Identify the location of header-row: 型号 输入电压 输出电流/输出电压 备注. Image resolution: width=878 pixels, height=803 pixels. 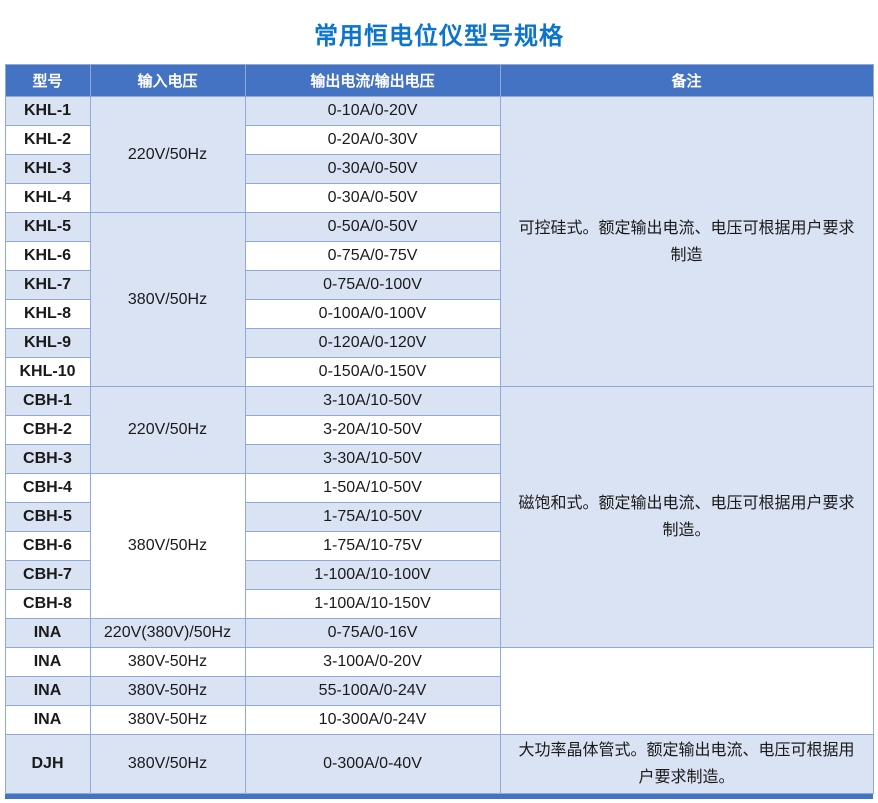
(439, 80).